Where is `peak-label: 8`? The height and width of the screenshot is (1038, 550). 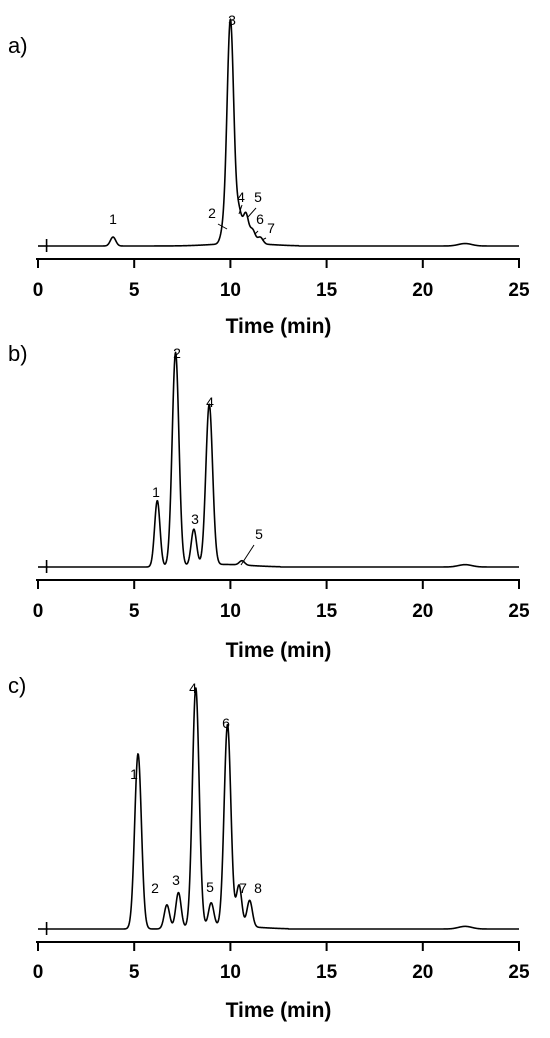
peak-label: 8 is located at coordinates (258, 888).